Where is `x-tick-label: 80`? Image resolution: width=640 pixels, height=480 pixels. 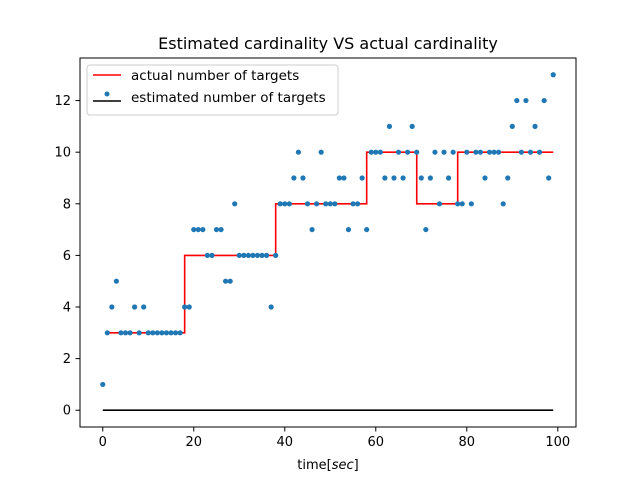
x-tick-label: 80 is located at coordinates (467, 442).